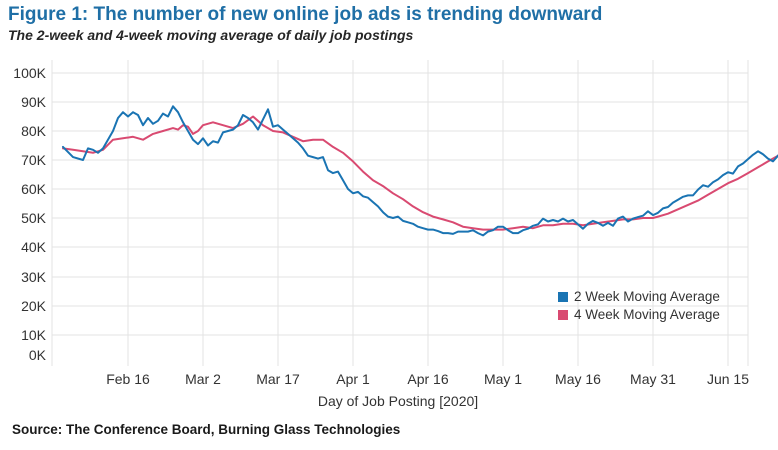  I want to click on x-tick-label: Apr 16, so click(427, 379).